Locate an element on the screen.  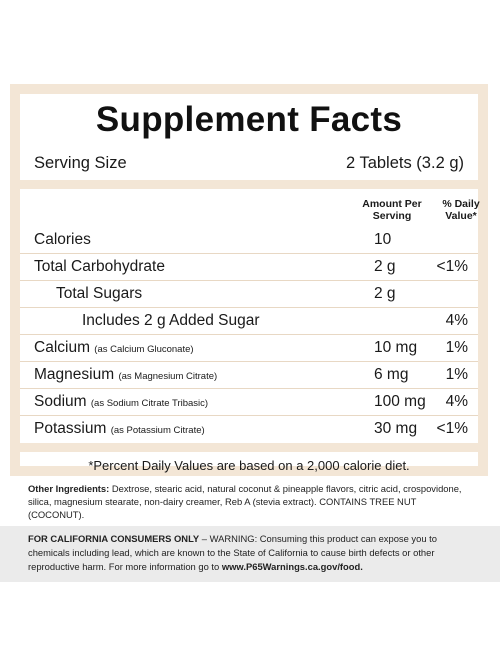
table-row: Calcium (as Calcium Gluconate) 10 mg 1% is located at coordinates (249, 347).